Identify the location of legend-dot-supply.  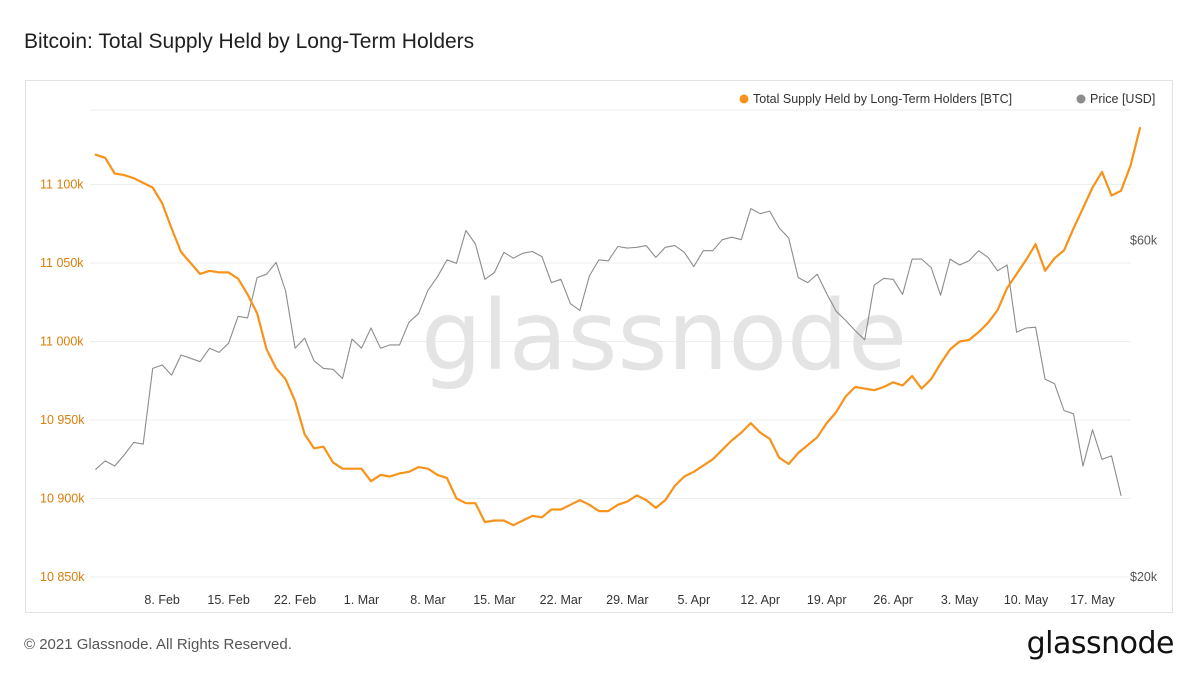
(744, 99).